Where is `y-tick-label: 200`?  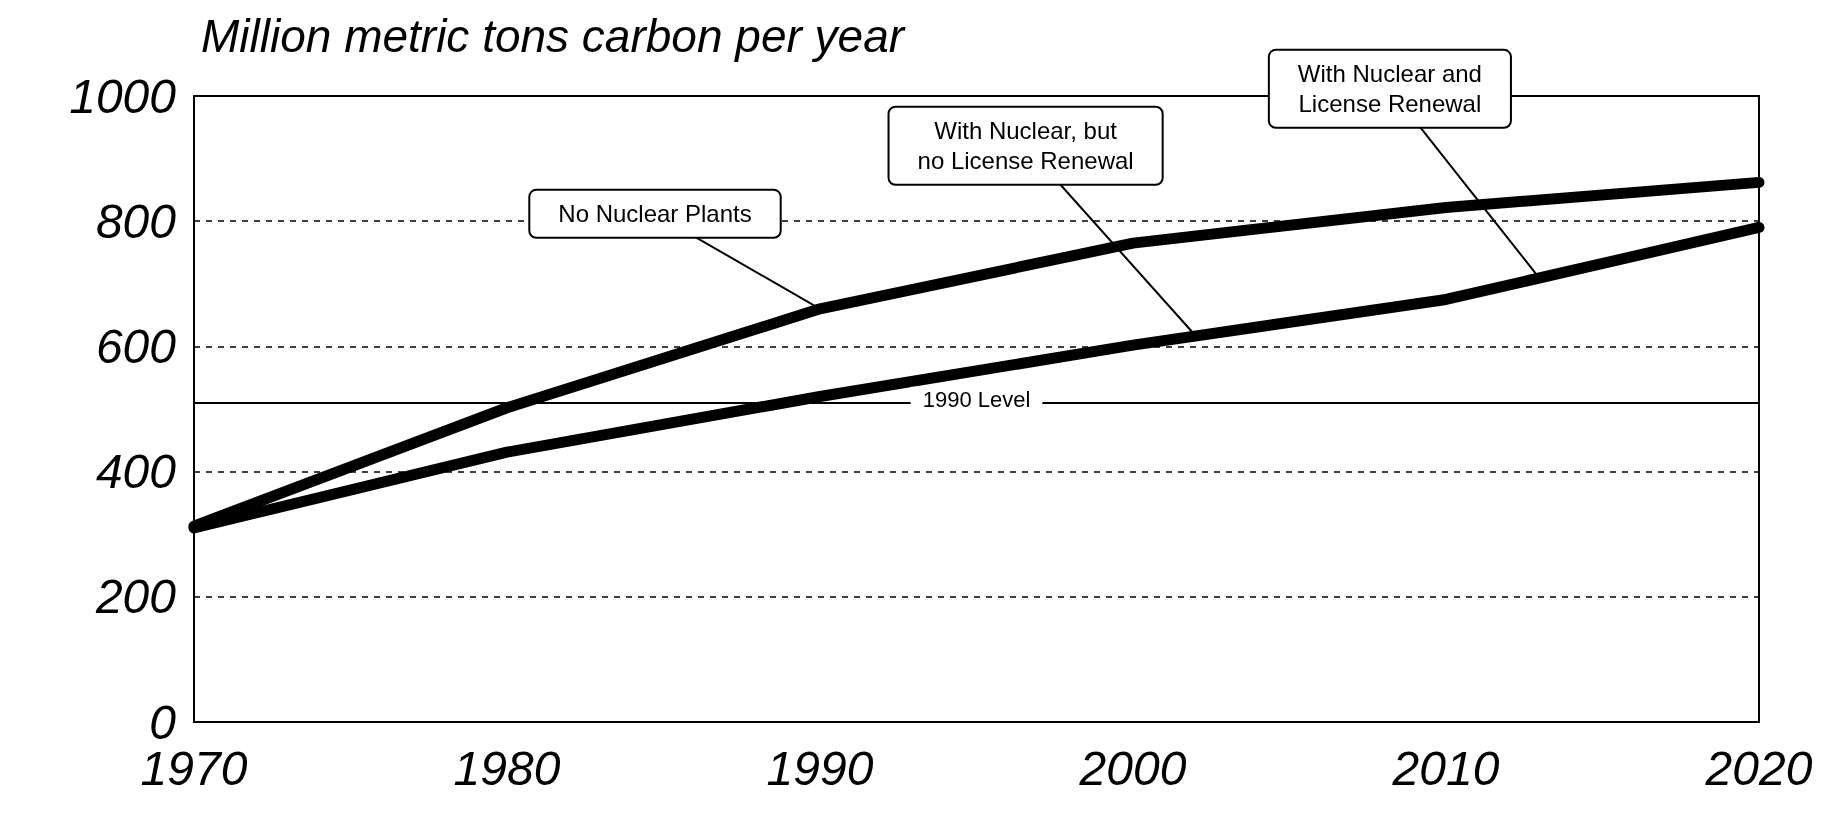
y-tick-label: 200 is located at coordinates (135, 597).